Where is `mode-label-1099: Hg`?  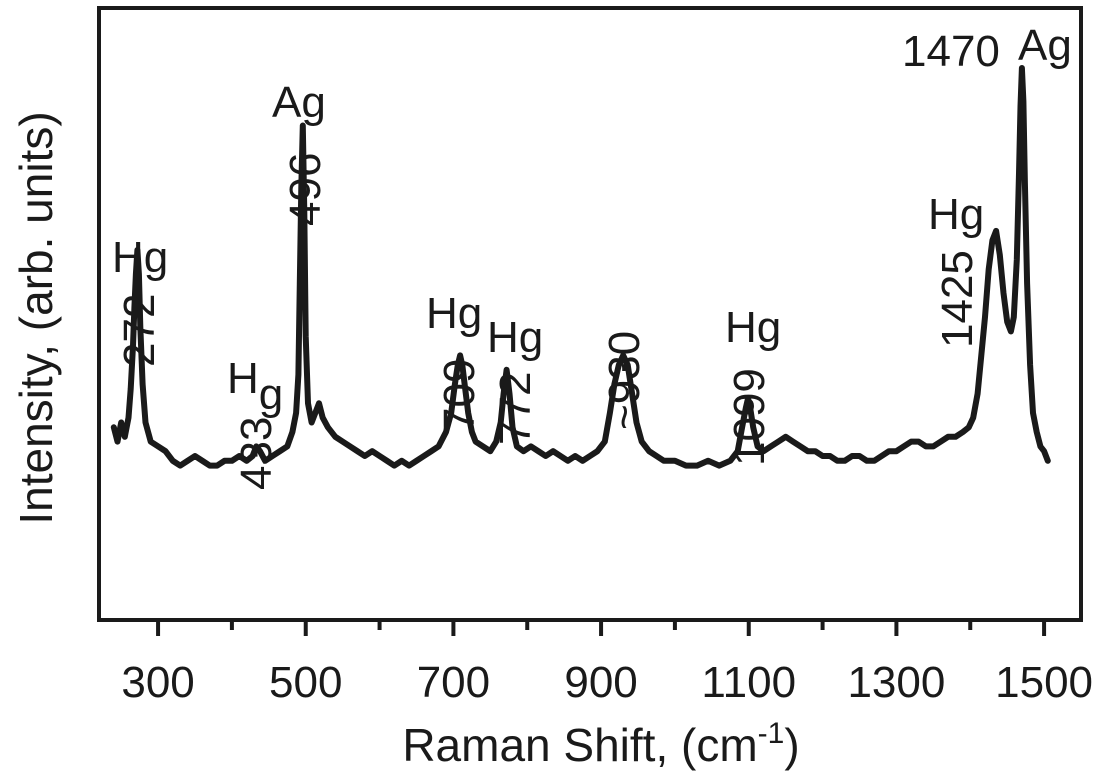 mode-label-1099: Hg is located at coordinates (753, 327).